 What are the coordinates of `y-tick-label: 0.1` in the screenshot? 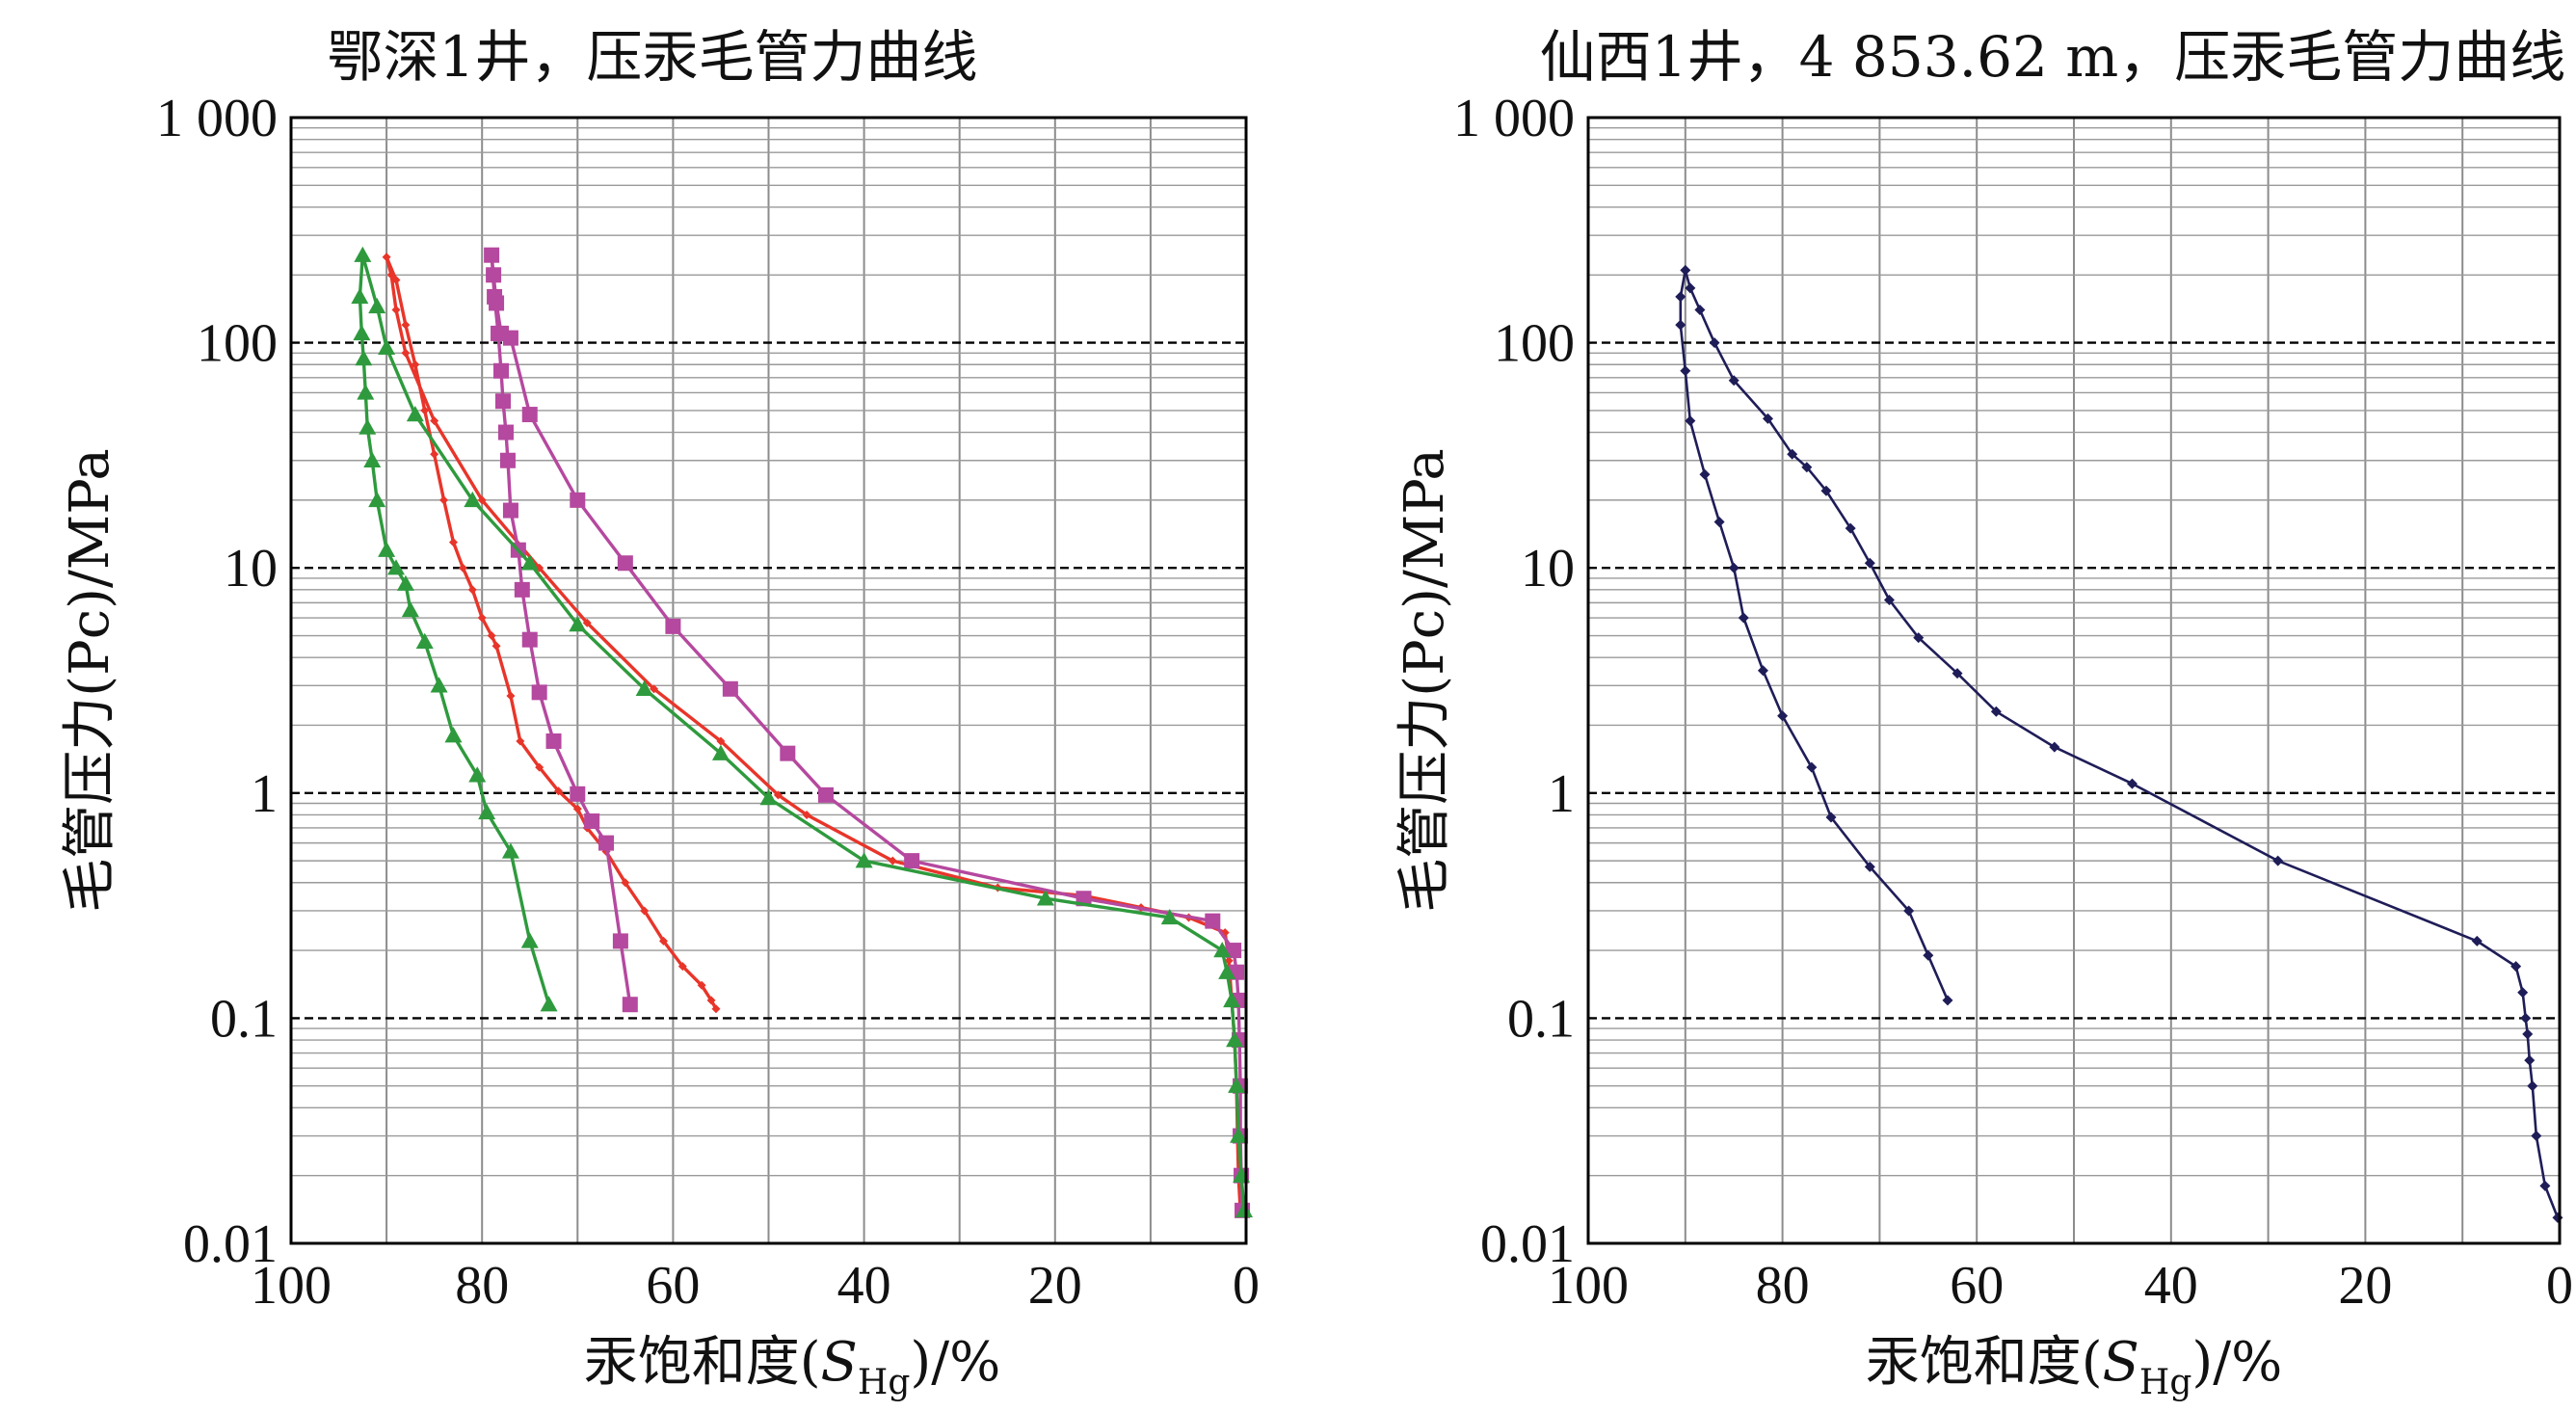 It's located at (1541, 1019).